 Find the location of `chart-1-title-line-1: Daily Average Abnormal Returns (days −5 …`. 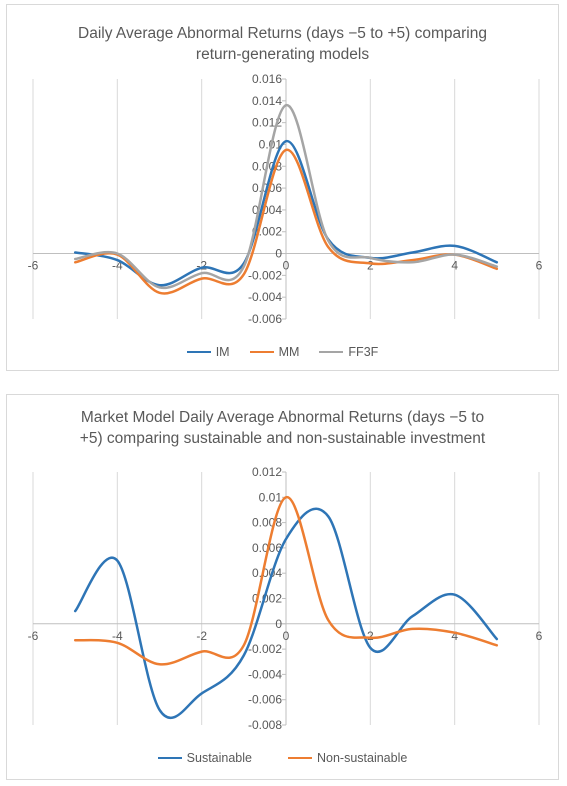

chart-1-title-line-1: Daily Average Abnormal Returns (days −5 … is located at coordinates (282, 33).